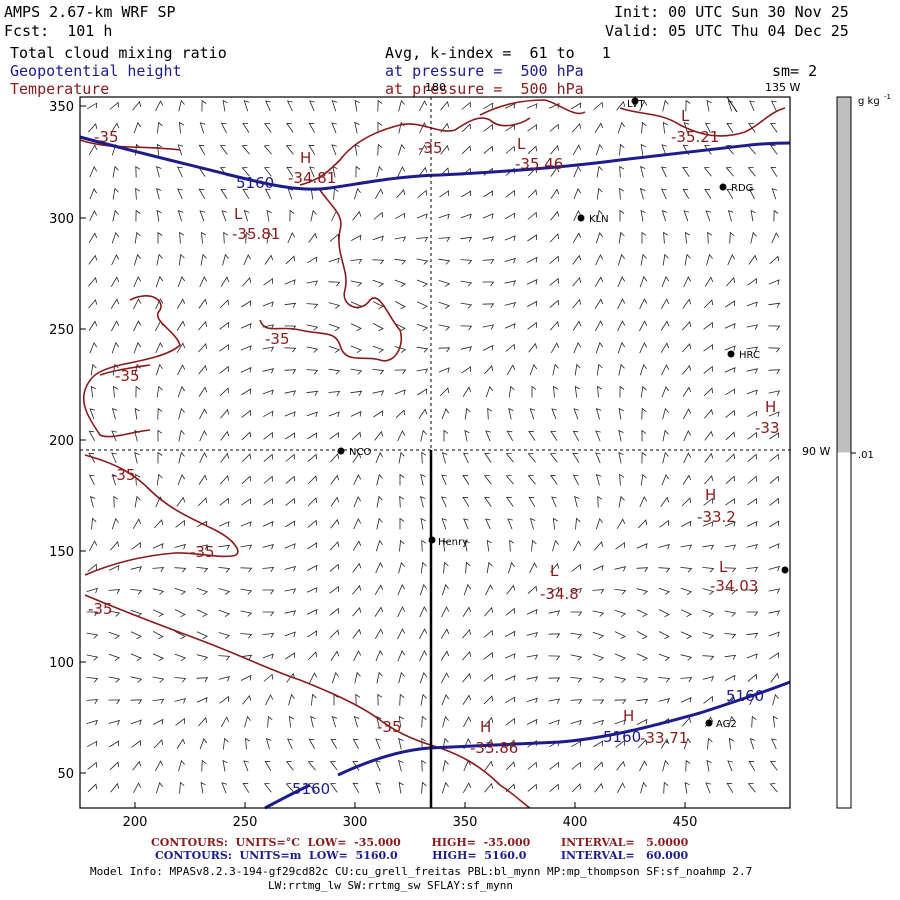 The width and height of the screenshot is (900, 900). What do you see at coordinates (312, 178) in the screenshot?
I see `high-value: -34.81` at bounding box center [312, 178].